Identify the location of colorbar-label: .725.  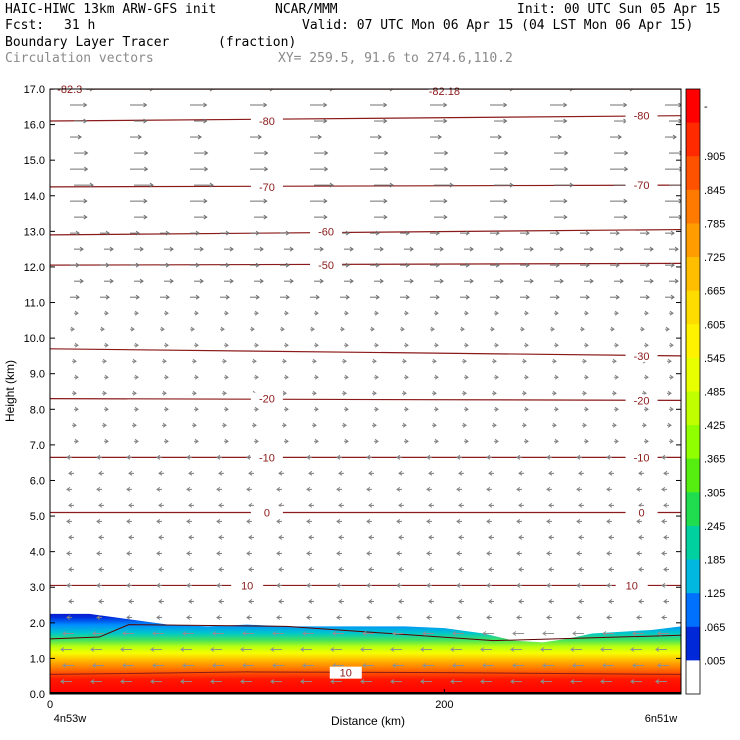
(714, 258).